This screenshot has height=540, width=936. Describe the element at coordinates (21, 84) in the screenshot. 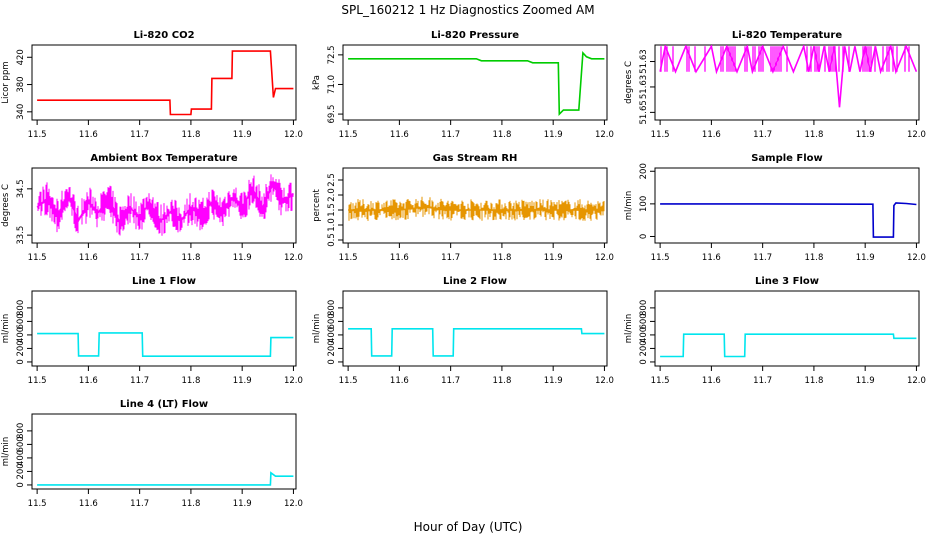

I see `y-tick-label: 380` at that location.